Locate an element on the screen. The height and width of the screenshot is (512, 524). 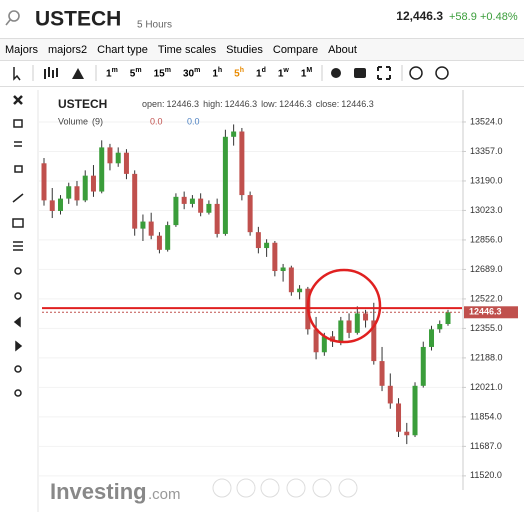
y-tick-label: 12856.0 is located at coordinates (486, 239).